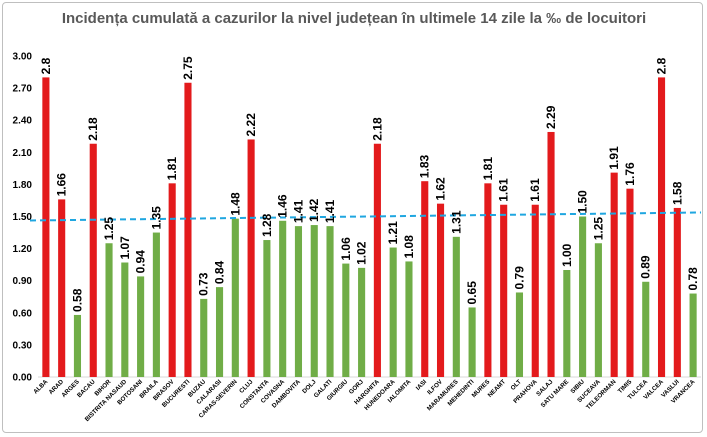  I want to click on y-tick-label: 2.70, so click(23, 89).